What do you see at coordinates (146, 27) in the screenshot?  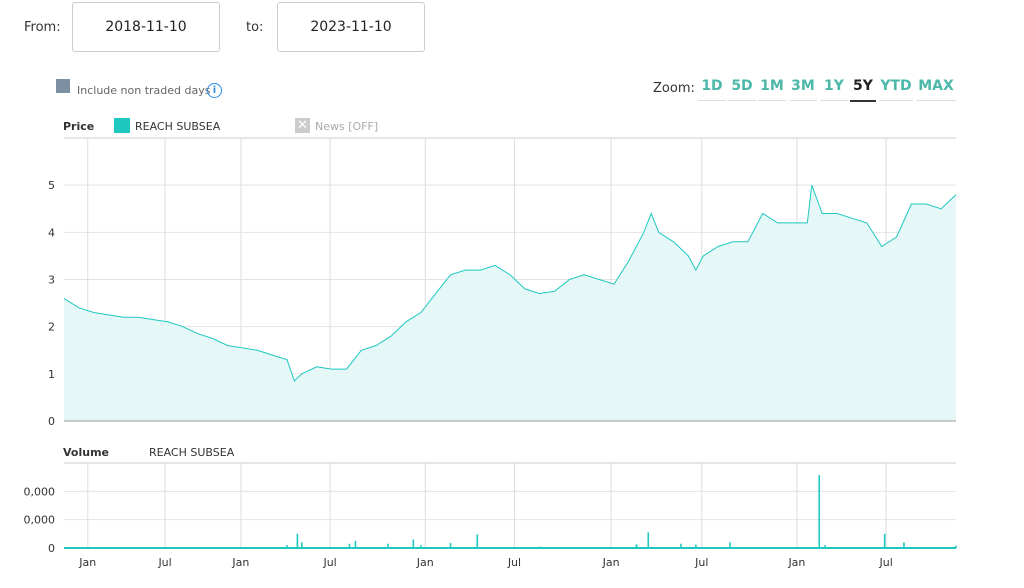 I see `from-date-input: 2018-11-10` at bounding box center [146, 27].